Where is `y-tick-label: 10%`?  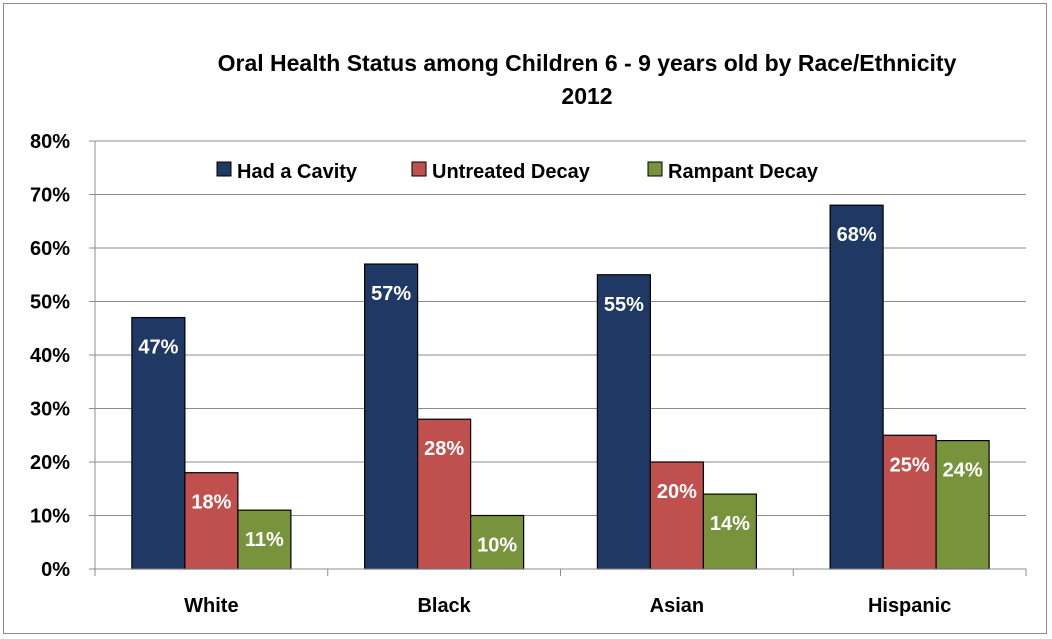
y-tick-label: 10% is located at coordinates (50, 517).